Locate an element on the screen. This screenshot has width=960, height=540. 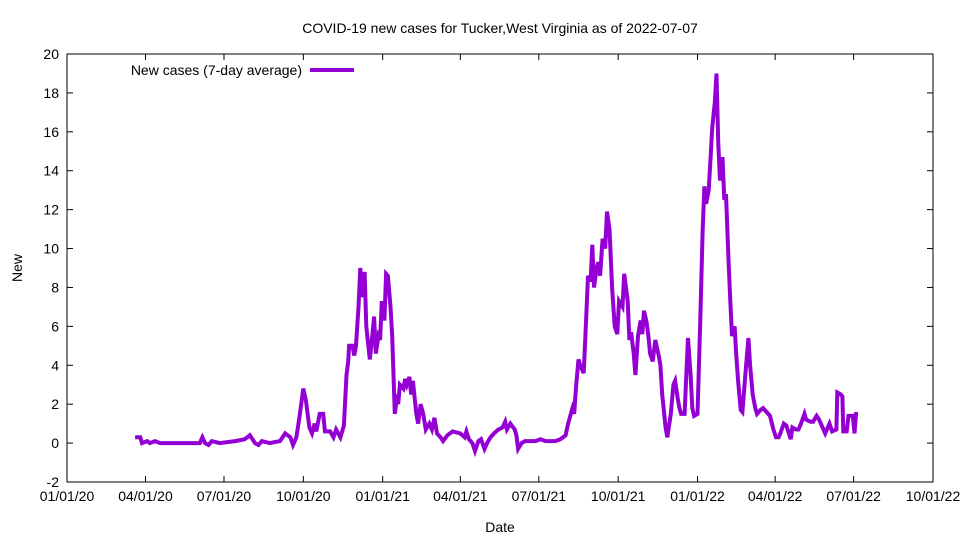
x-tick-label: 01/01/20 is located at coordinates (67, 496).